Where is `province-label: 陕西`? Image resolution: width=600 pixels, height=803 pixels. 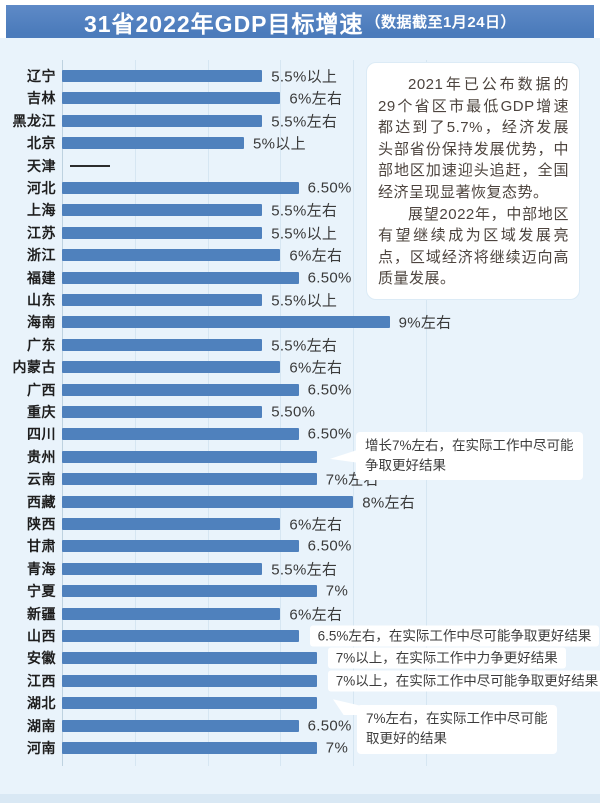 province-label: 陕西 is located at coordinates (41, 523).